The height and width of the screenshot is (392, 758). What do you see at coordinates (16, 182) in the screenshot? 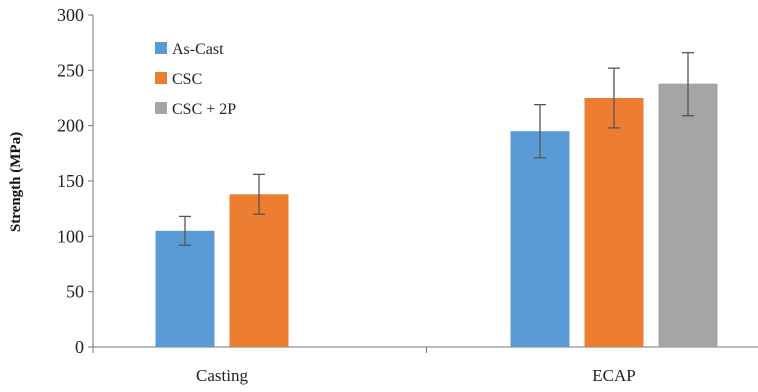
I see `y-axis-title: Strength (MPa)` at bounding box center [16, 182].